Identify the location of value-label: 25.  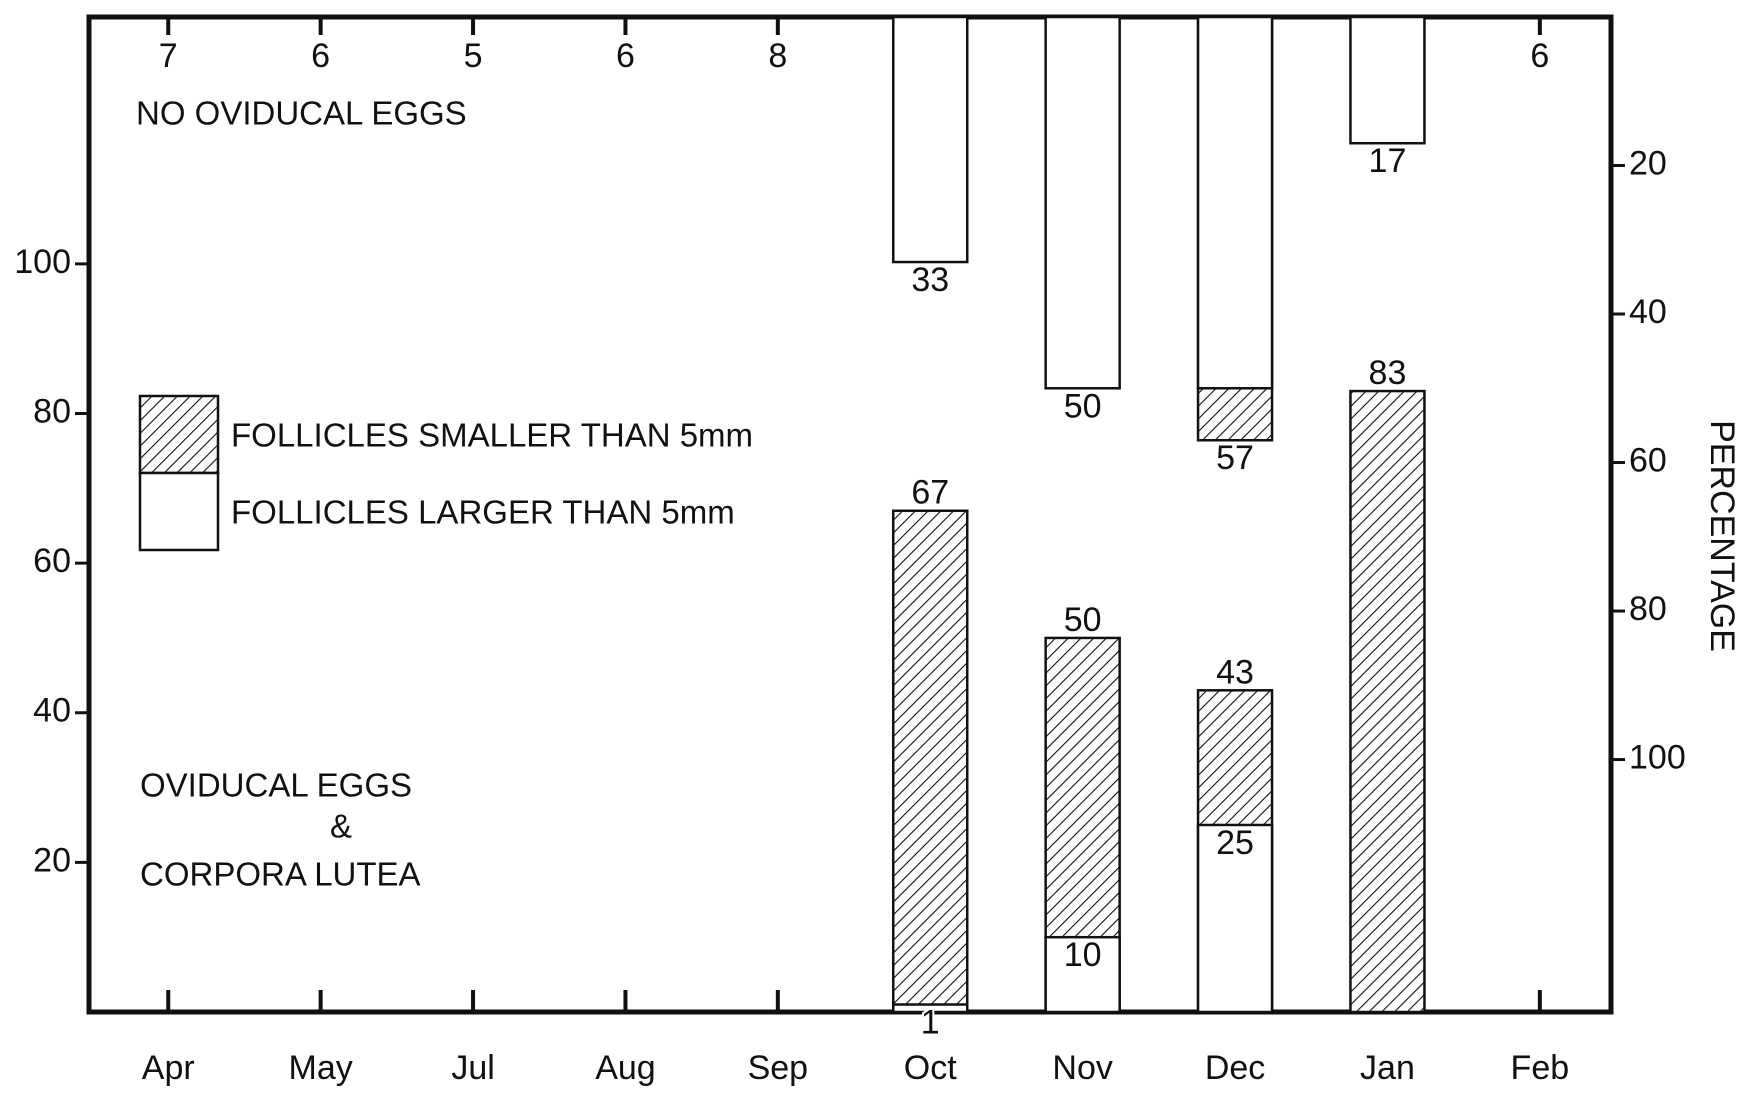
(1235, 843).